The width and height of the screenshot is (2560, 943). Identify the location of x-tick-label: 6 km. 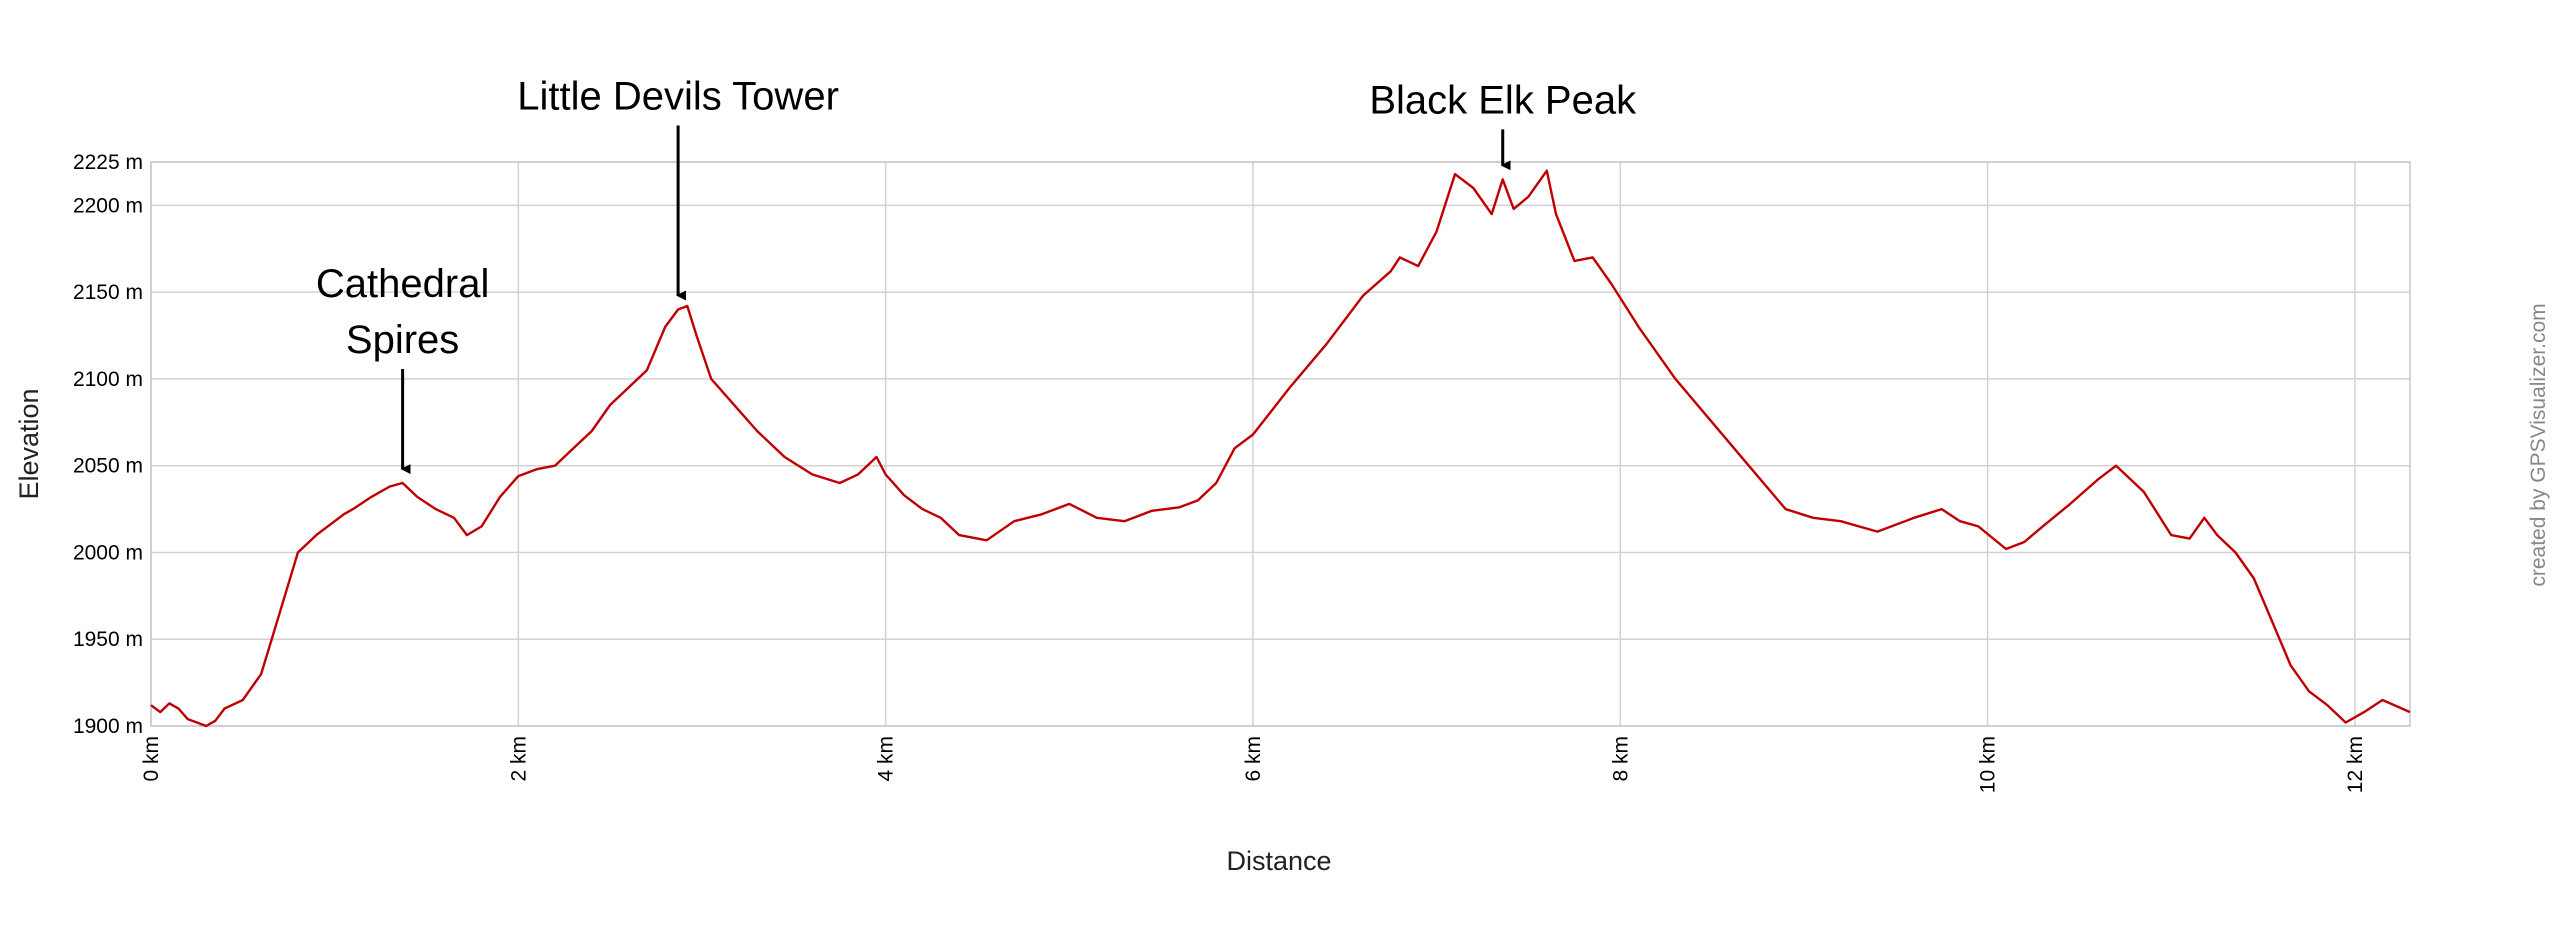
(1253, 759).